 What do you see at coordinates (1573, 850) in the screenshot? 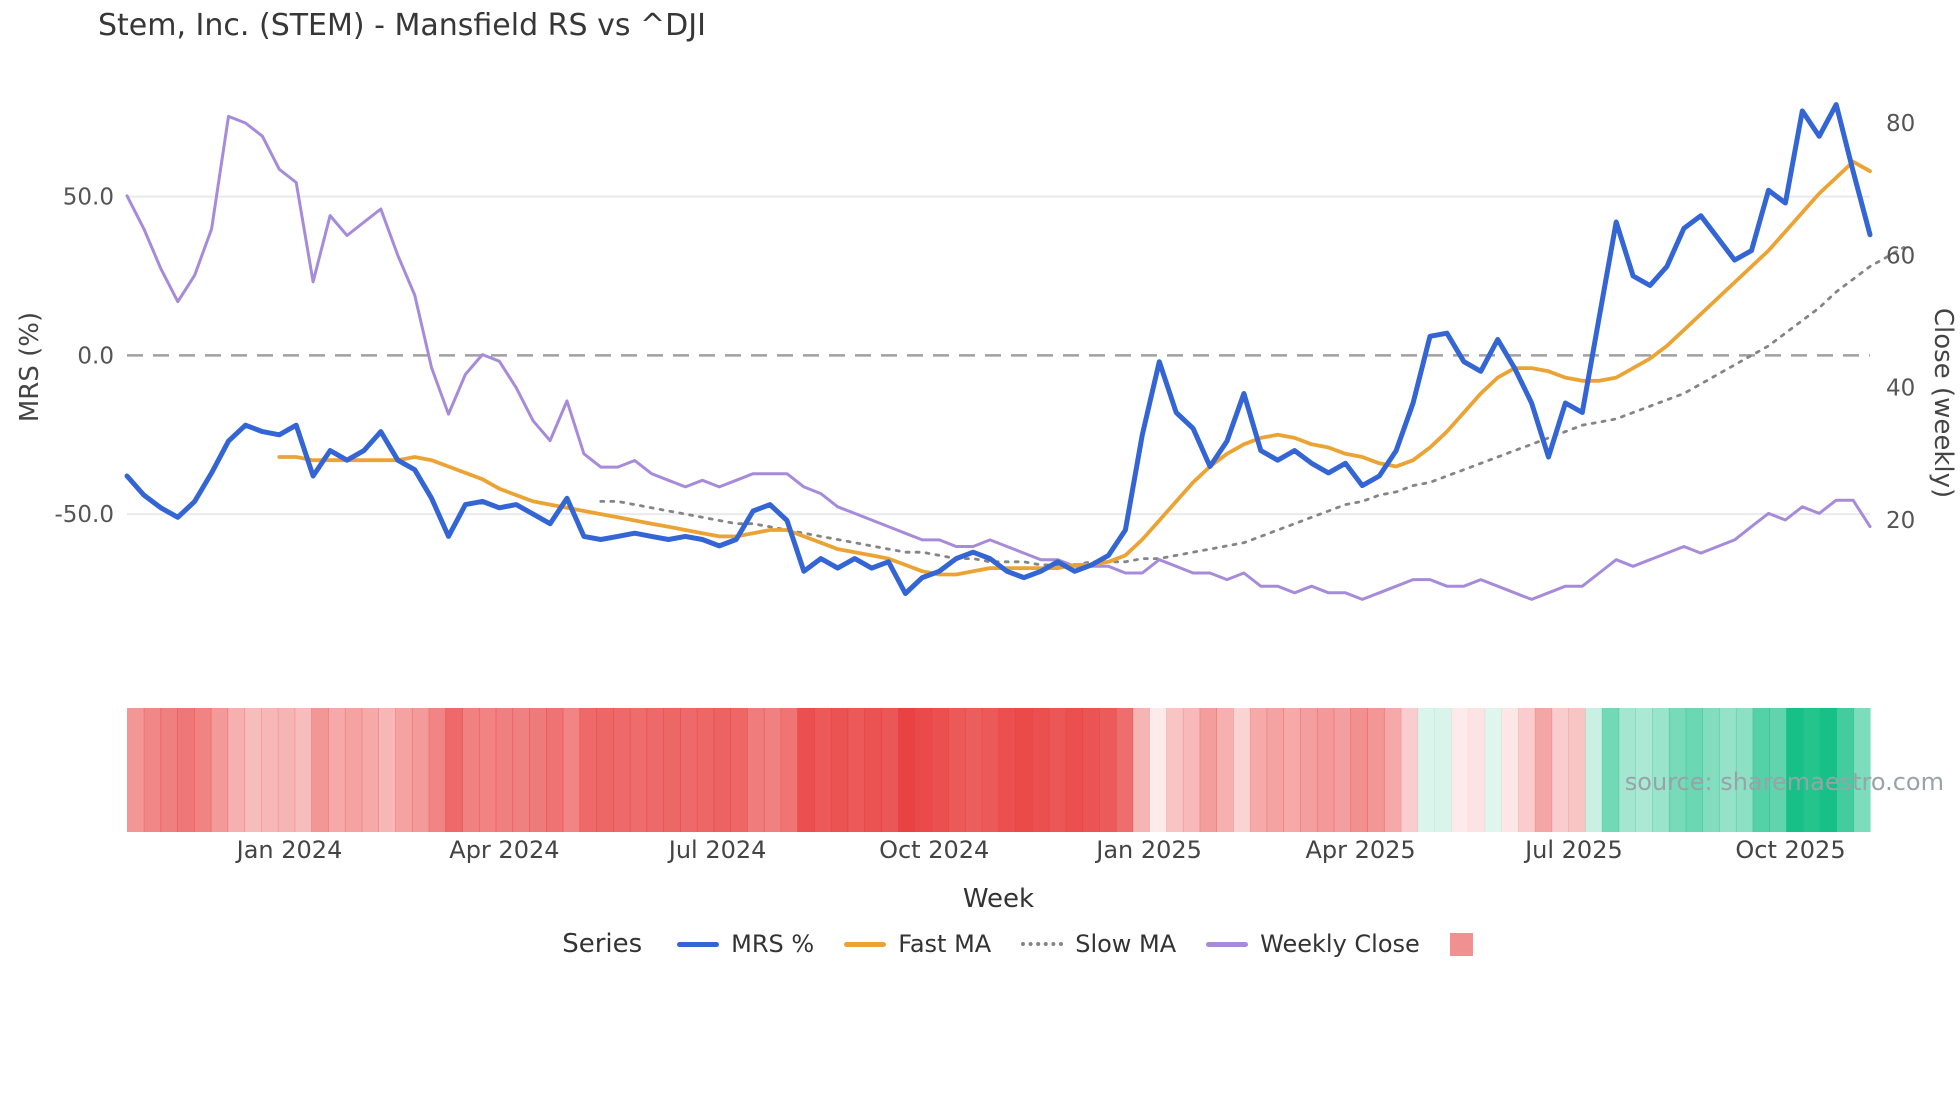
I see `x-axis-tick-label: Jul 2025` at bounding box center [1573, 850].